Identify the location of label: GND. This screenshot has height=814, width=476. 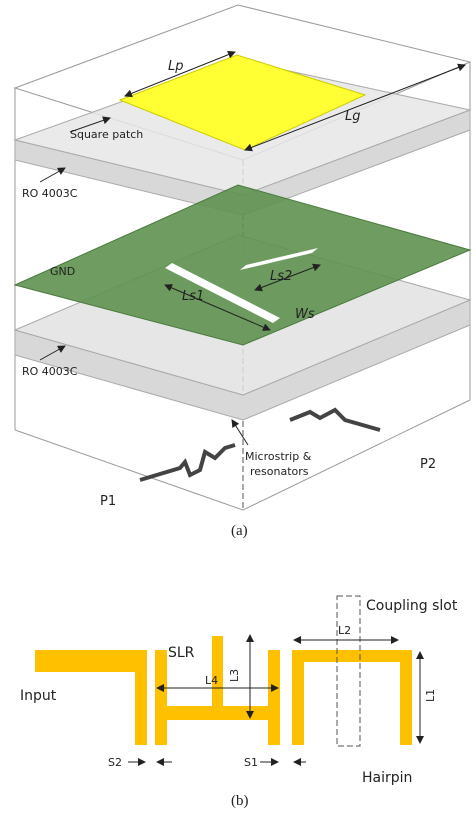
(62, 271).